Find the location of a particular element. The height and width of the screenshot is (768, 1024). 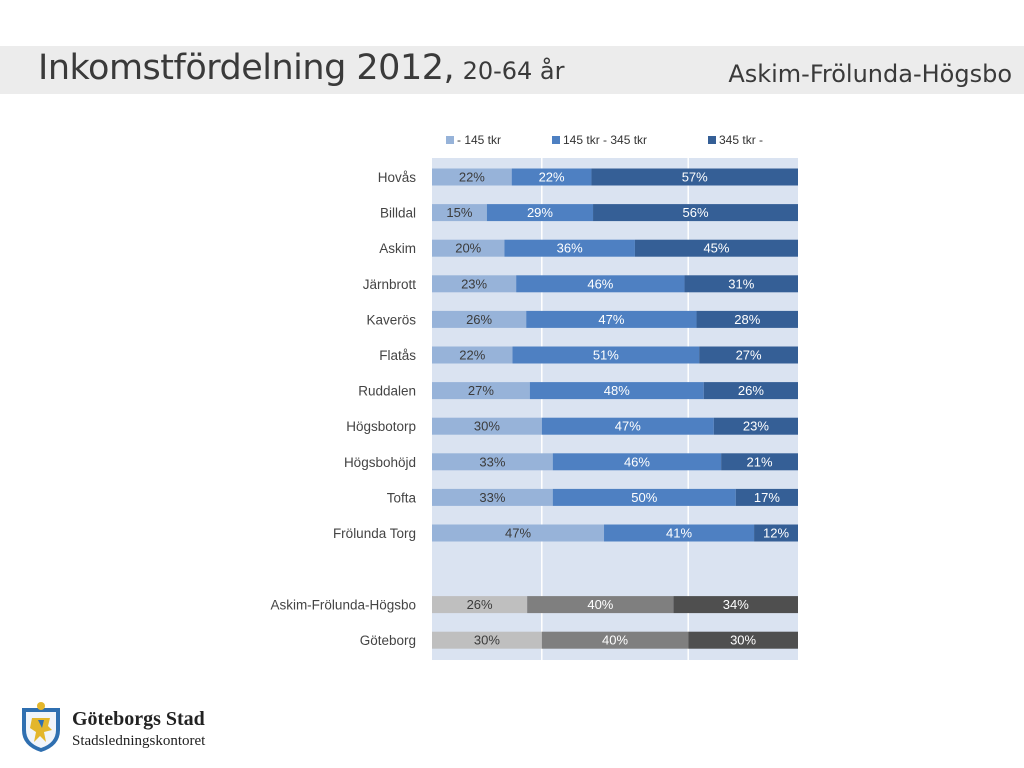

data-label-askim-frolunda-hogsbo-2: 40% is located at coordinates (600, 604).